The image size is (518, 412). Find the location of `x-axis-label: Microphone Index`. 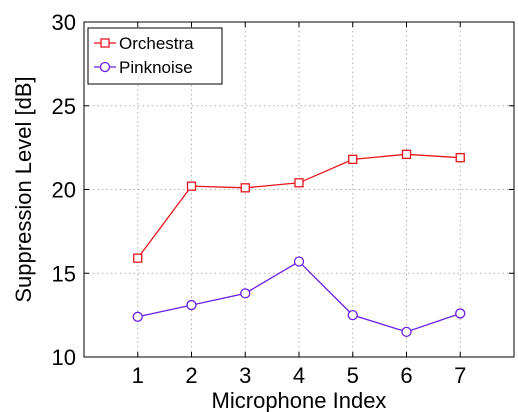

x-axis-label: Microphone Index is located at coordinates (299, 400).